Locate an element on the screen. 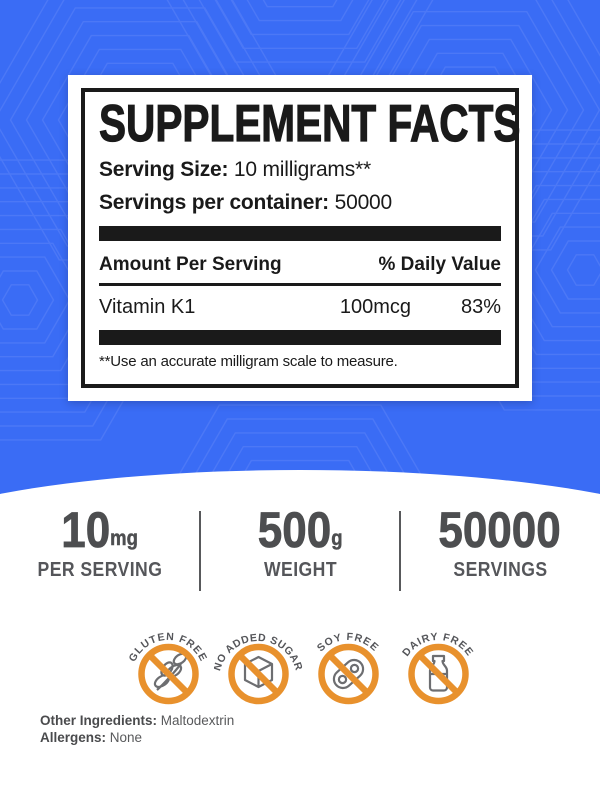 The height and width of the screenshot is (790, 600). stat-servings: 50000 SERVINGS is located at coordinates (500, 546).